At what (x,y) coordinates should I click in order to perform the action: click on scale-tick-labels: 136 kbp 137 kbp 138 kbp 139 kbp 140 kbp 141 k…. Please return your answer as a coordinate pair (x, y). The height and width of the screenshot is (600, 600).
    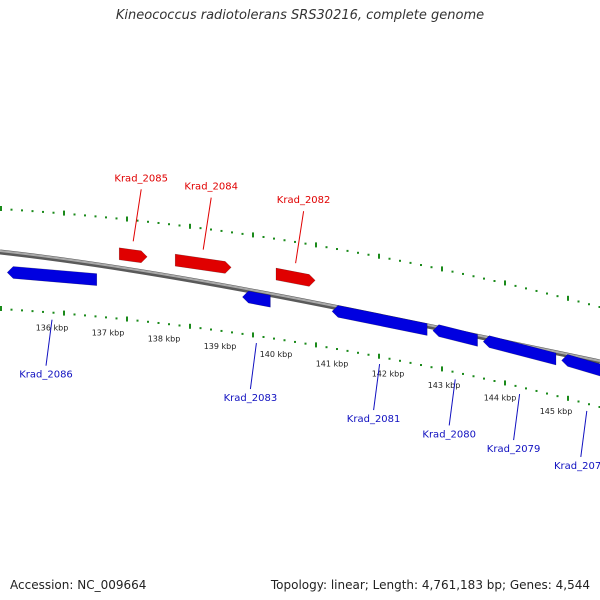
    Looking at the image, I should click on (304, 370).